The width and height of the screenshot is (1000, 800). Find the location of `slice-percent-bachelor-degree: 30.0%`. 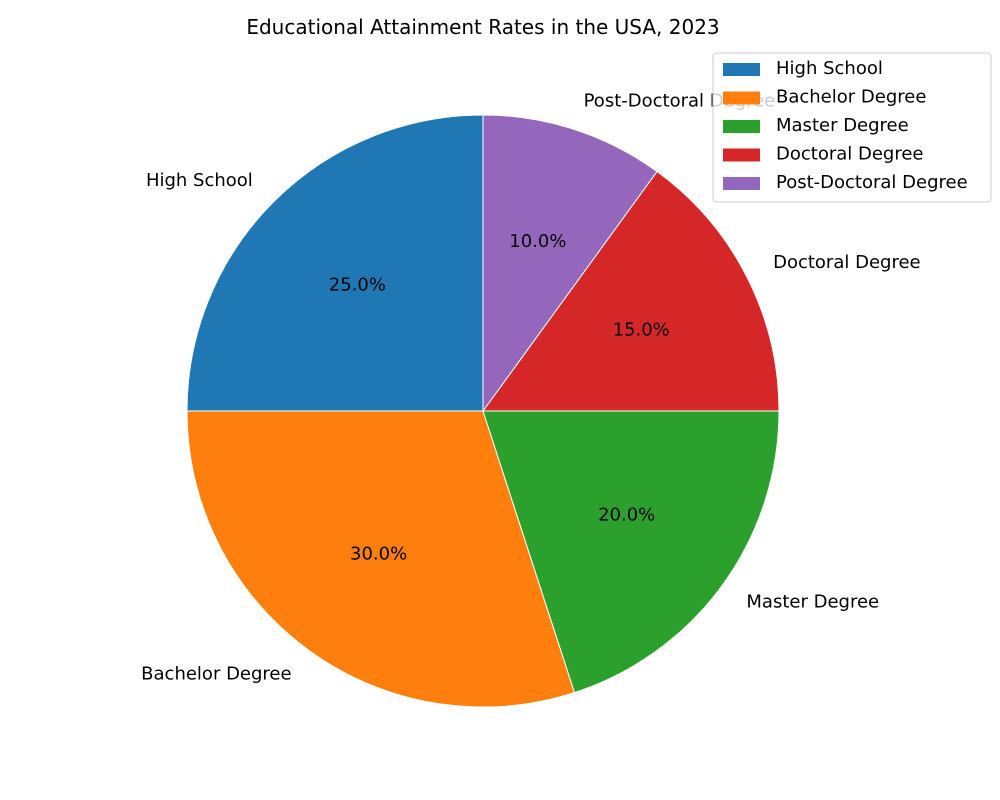

slice-percent-bachelor-degree: 30.0% is located at coordinates (378, 554).